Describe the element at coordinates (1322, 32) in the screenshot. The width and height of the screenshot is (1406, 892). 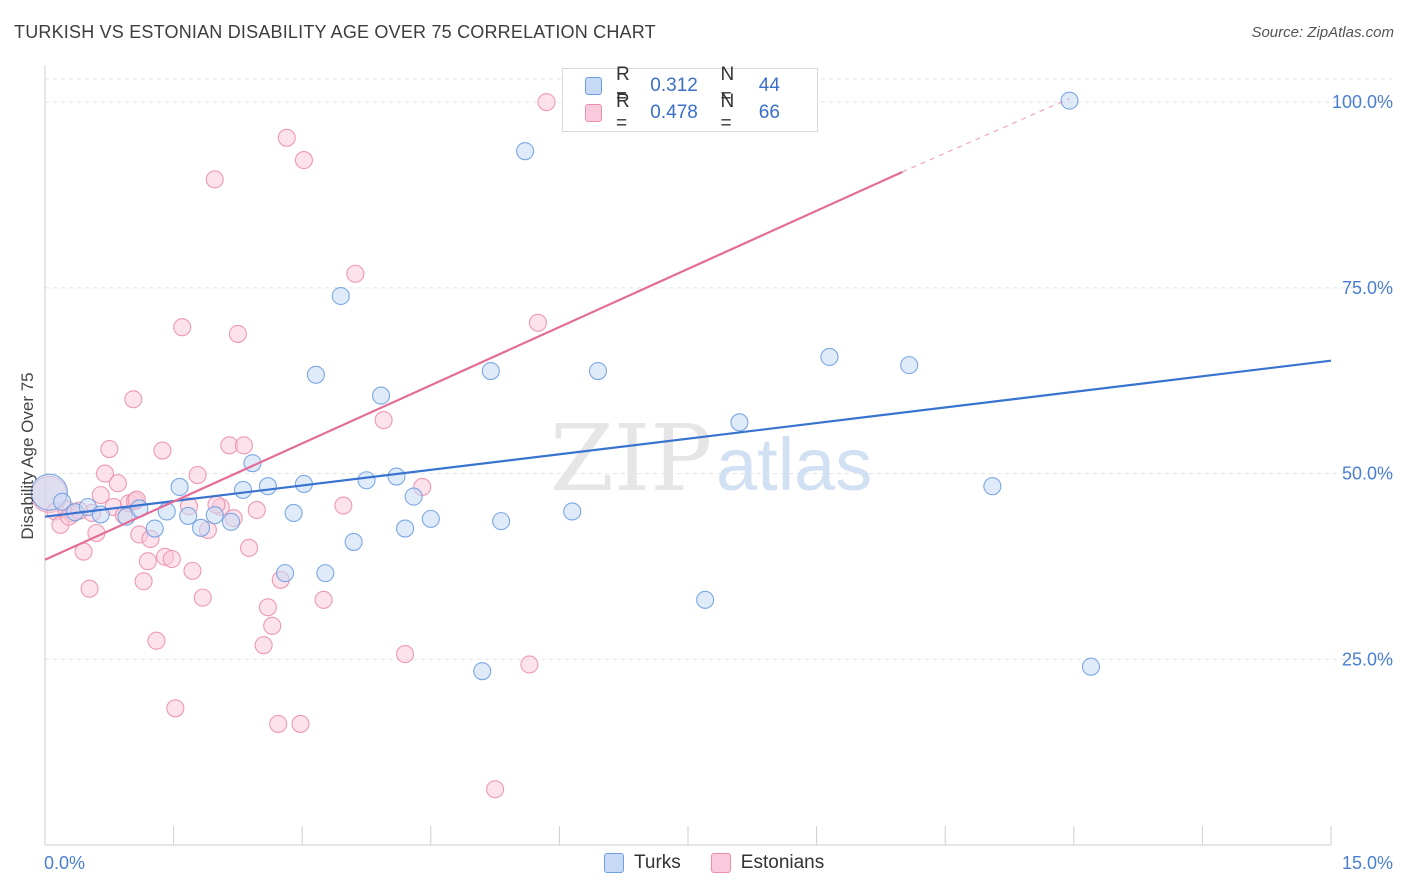
I see `source-label: Source: ZipAtlas.com` at that location.